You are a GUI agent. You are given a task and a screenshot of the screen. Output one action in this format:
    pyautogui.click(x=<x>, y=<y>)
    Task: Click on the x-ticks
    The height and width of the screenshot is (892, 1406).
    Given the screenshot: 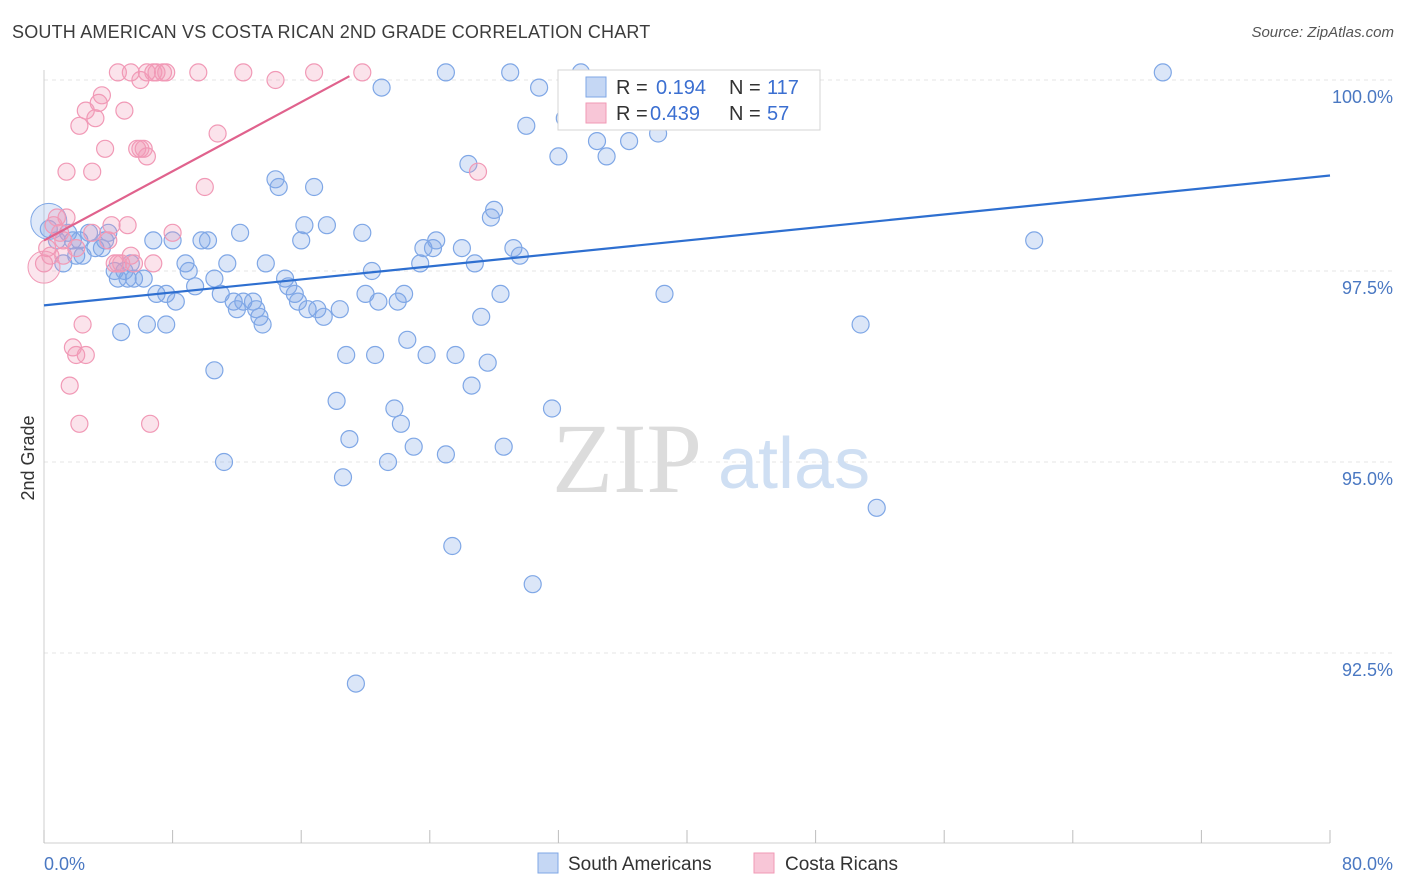 What is the action you would take?
    pyautogui.click(x=687, y=836)
    